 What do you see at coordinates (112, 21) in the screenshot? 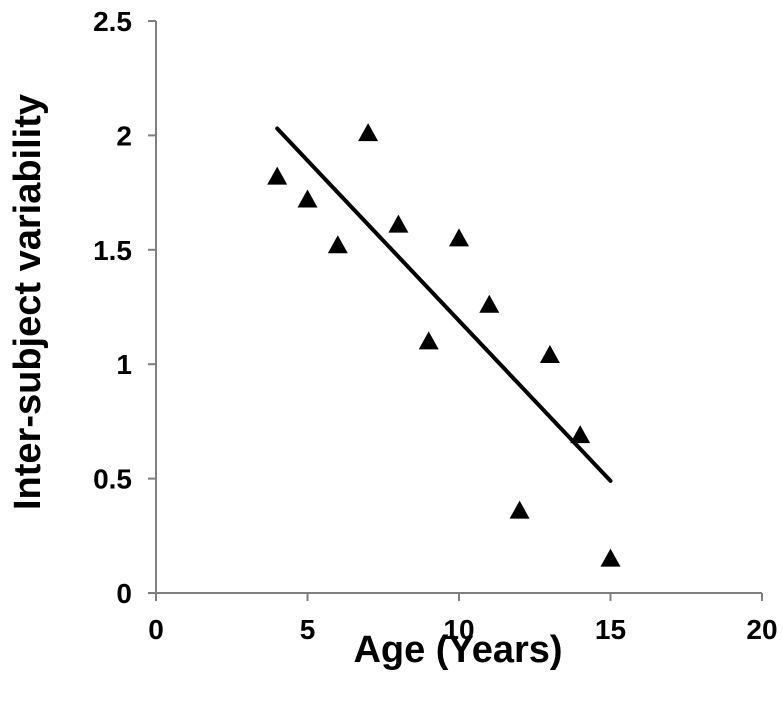
I see `y-tick-label: 2.5` at bounding box center [112, 21].